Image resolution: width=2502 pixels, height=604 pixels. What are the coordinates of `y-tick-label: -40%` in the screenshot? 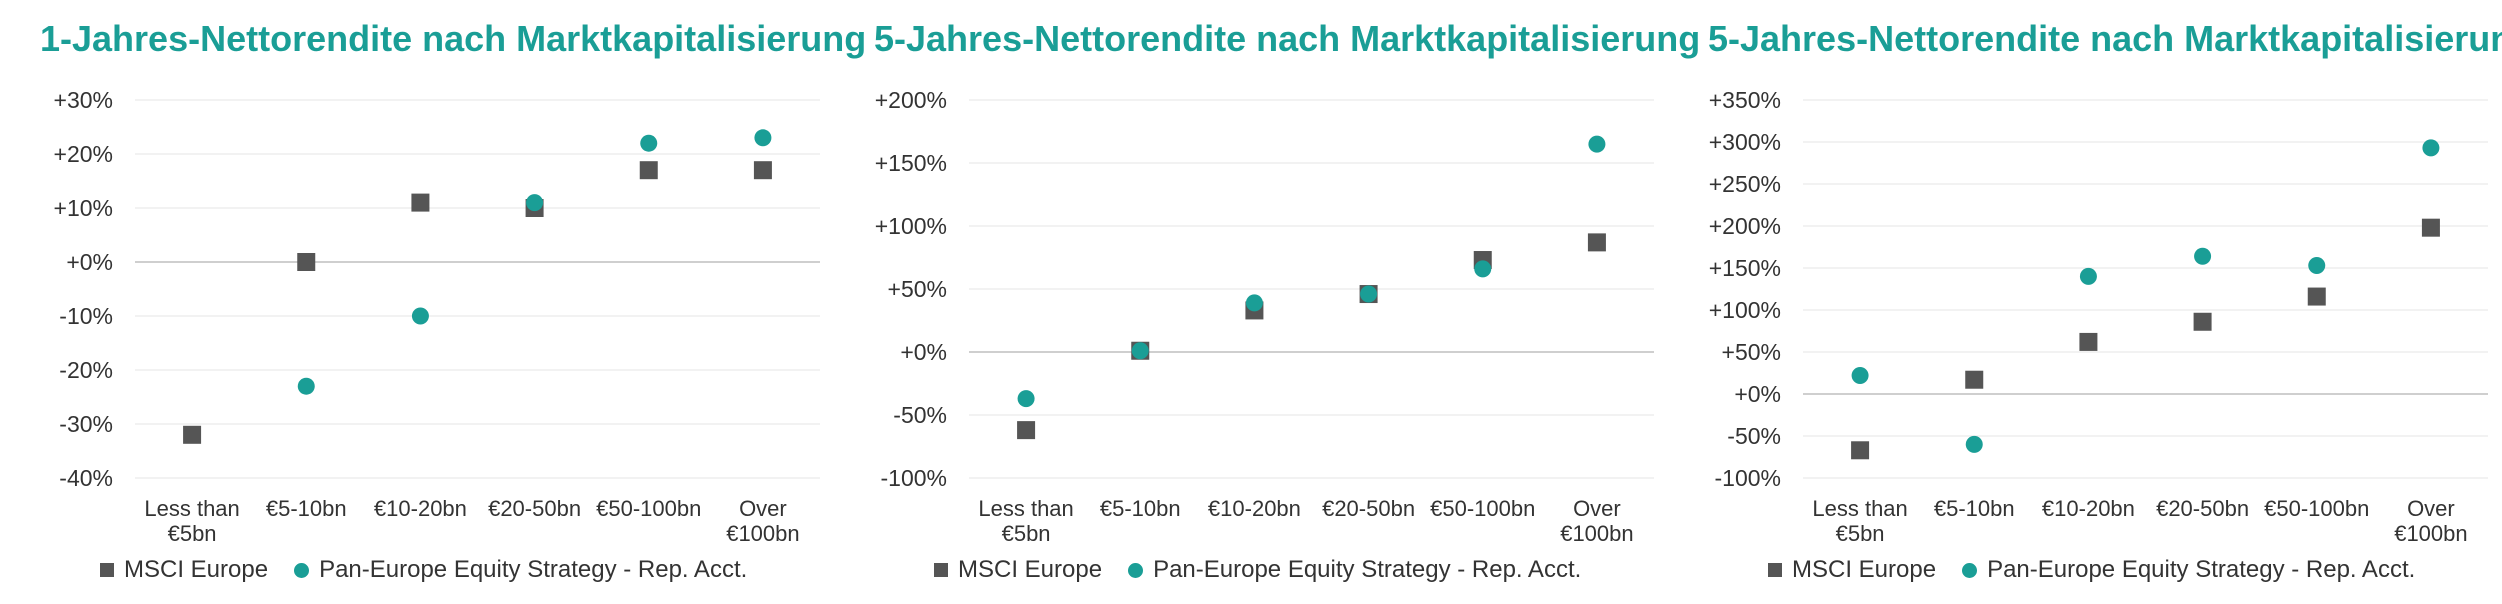 It's located at (86, 478).